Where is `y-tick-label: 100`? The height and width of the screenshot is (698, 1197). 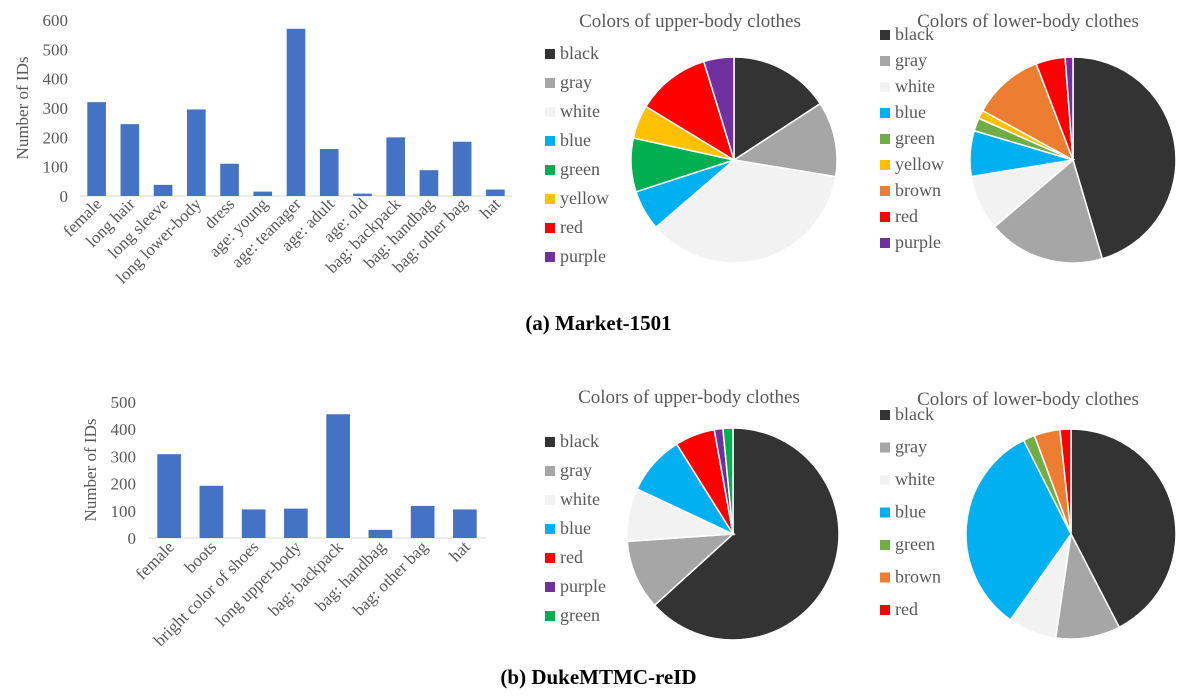 y-tick-label: 100 is located at coordinates (56, 167).